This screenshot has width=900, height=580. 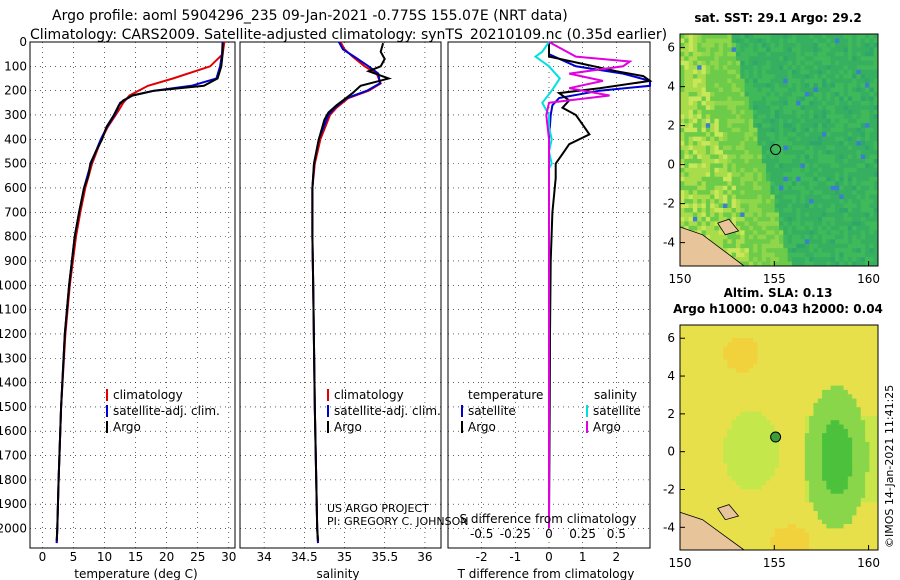 I want to click on legend-argo-label: Argo, so click(x=127, y=427).